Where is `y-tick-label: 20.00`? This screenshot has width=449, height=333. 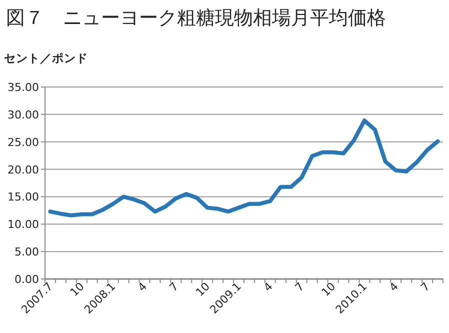
y-tick-label: 20.00 is located at coordinates (23, 169).